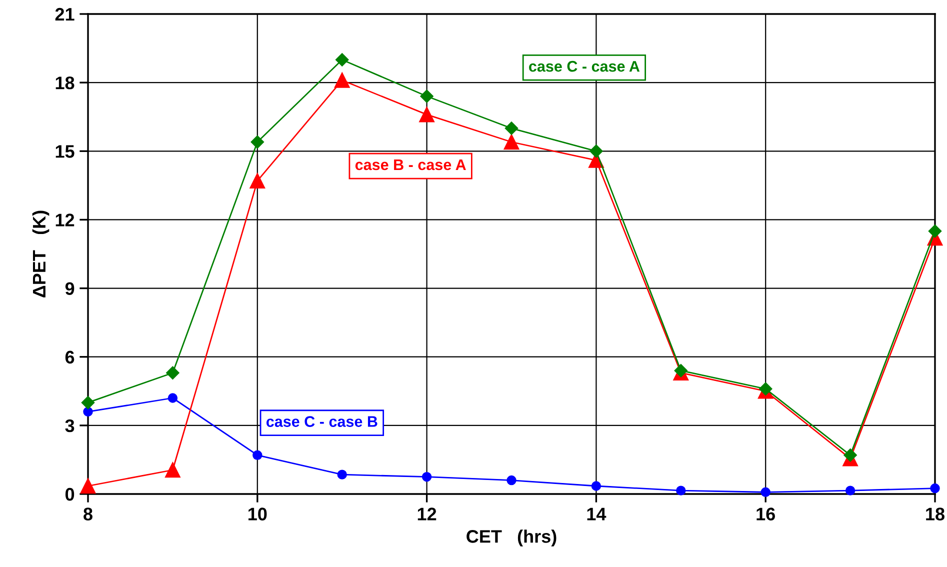  Describe the element at coordinates (257, 514) in the screenshot. I see `x-tick-label: 10` at that location.